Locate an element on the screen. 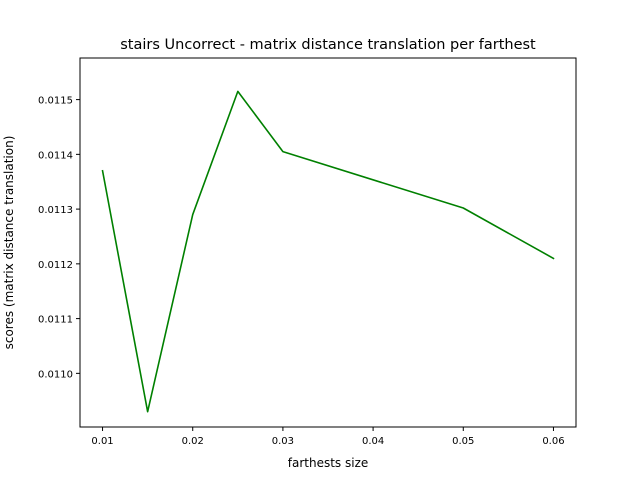 This screenshot has height=480, width=640. y-tick-label: 0.0115 is located at coordinates (55, 101).